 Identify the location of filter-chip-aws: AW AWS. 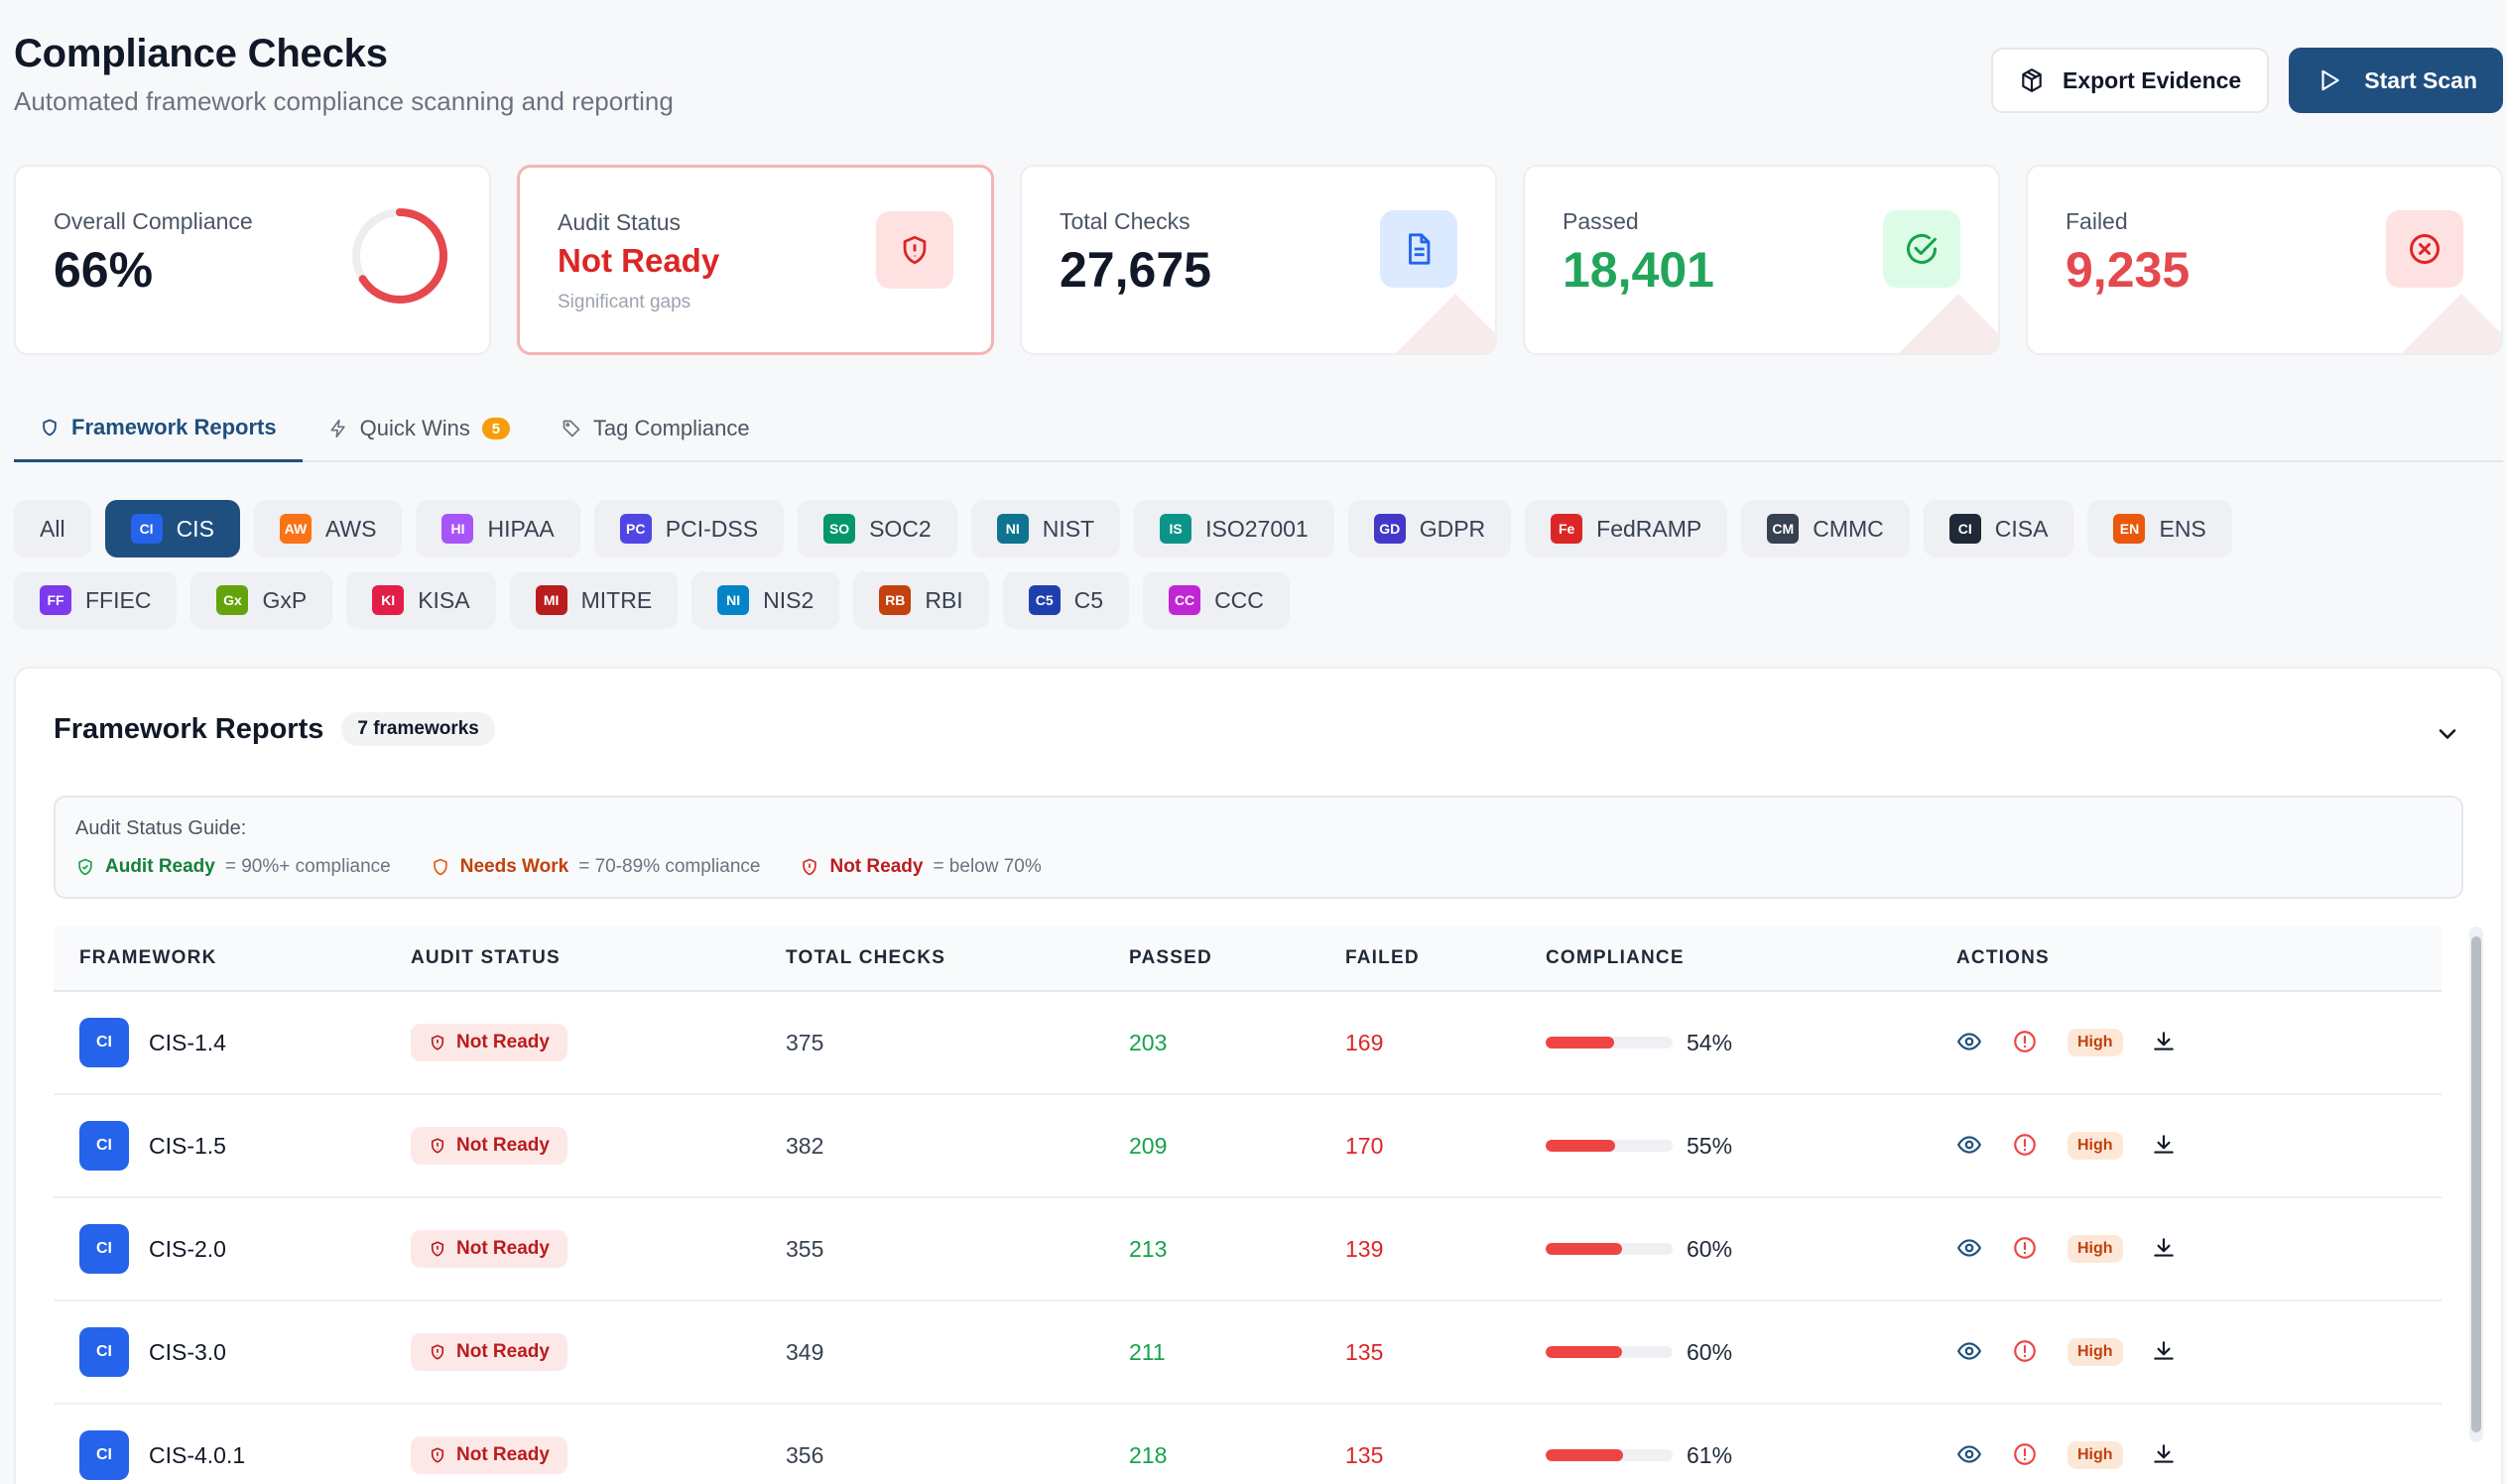
(328, 528).